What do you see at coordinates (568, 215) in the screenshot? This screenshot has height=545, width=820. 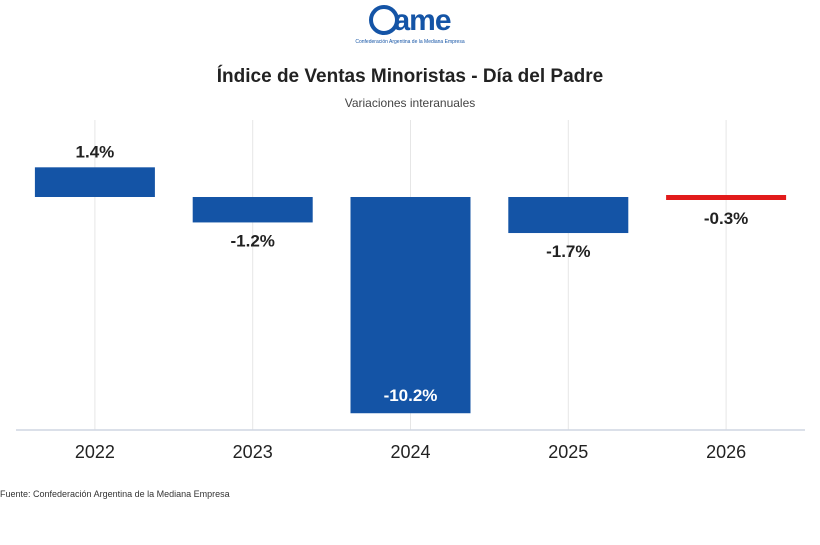 I see `bar-2025` at bounding box center [568, 215].